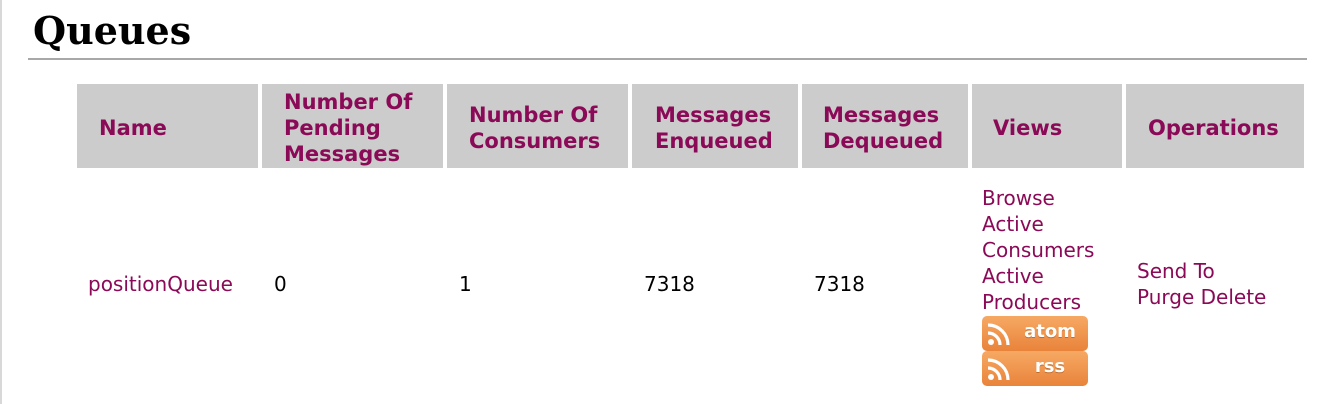 The width and height of the screenshot is (1332, 404). I want to click on rss-feed-label: rss, so click(1050, 366).